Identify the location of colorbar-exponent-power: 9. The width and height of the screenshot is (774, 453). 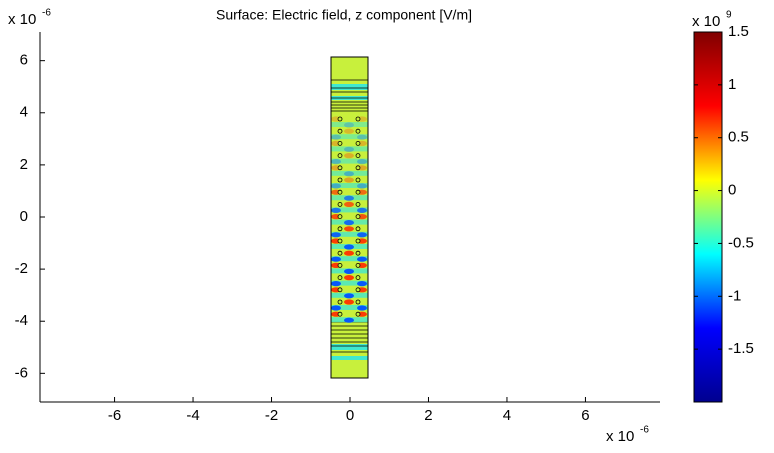
(729, 15).